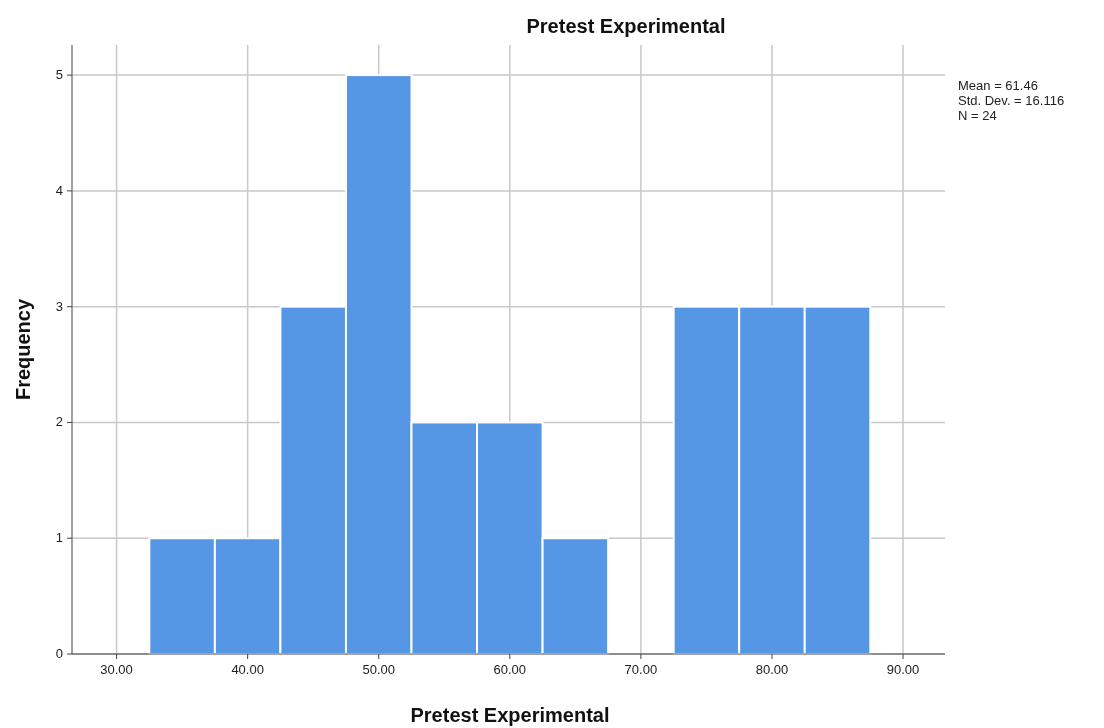 The width and height of the screenshot is (1104, 728). Describe the element at coordinates (59, 538) in the screenshot. I see `y-tick-label: 1` at that location.